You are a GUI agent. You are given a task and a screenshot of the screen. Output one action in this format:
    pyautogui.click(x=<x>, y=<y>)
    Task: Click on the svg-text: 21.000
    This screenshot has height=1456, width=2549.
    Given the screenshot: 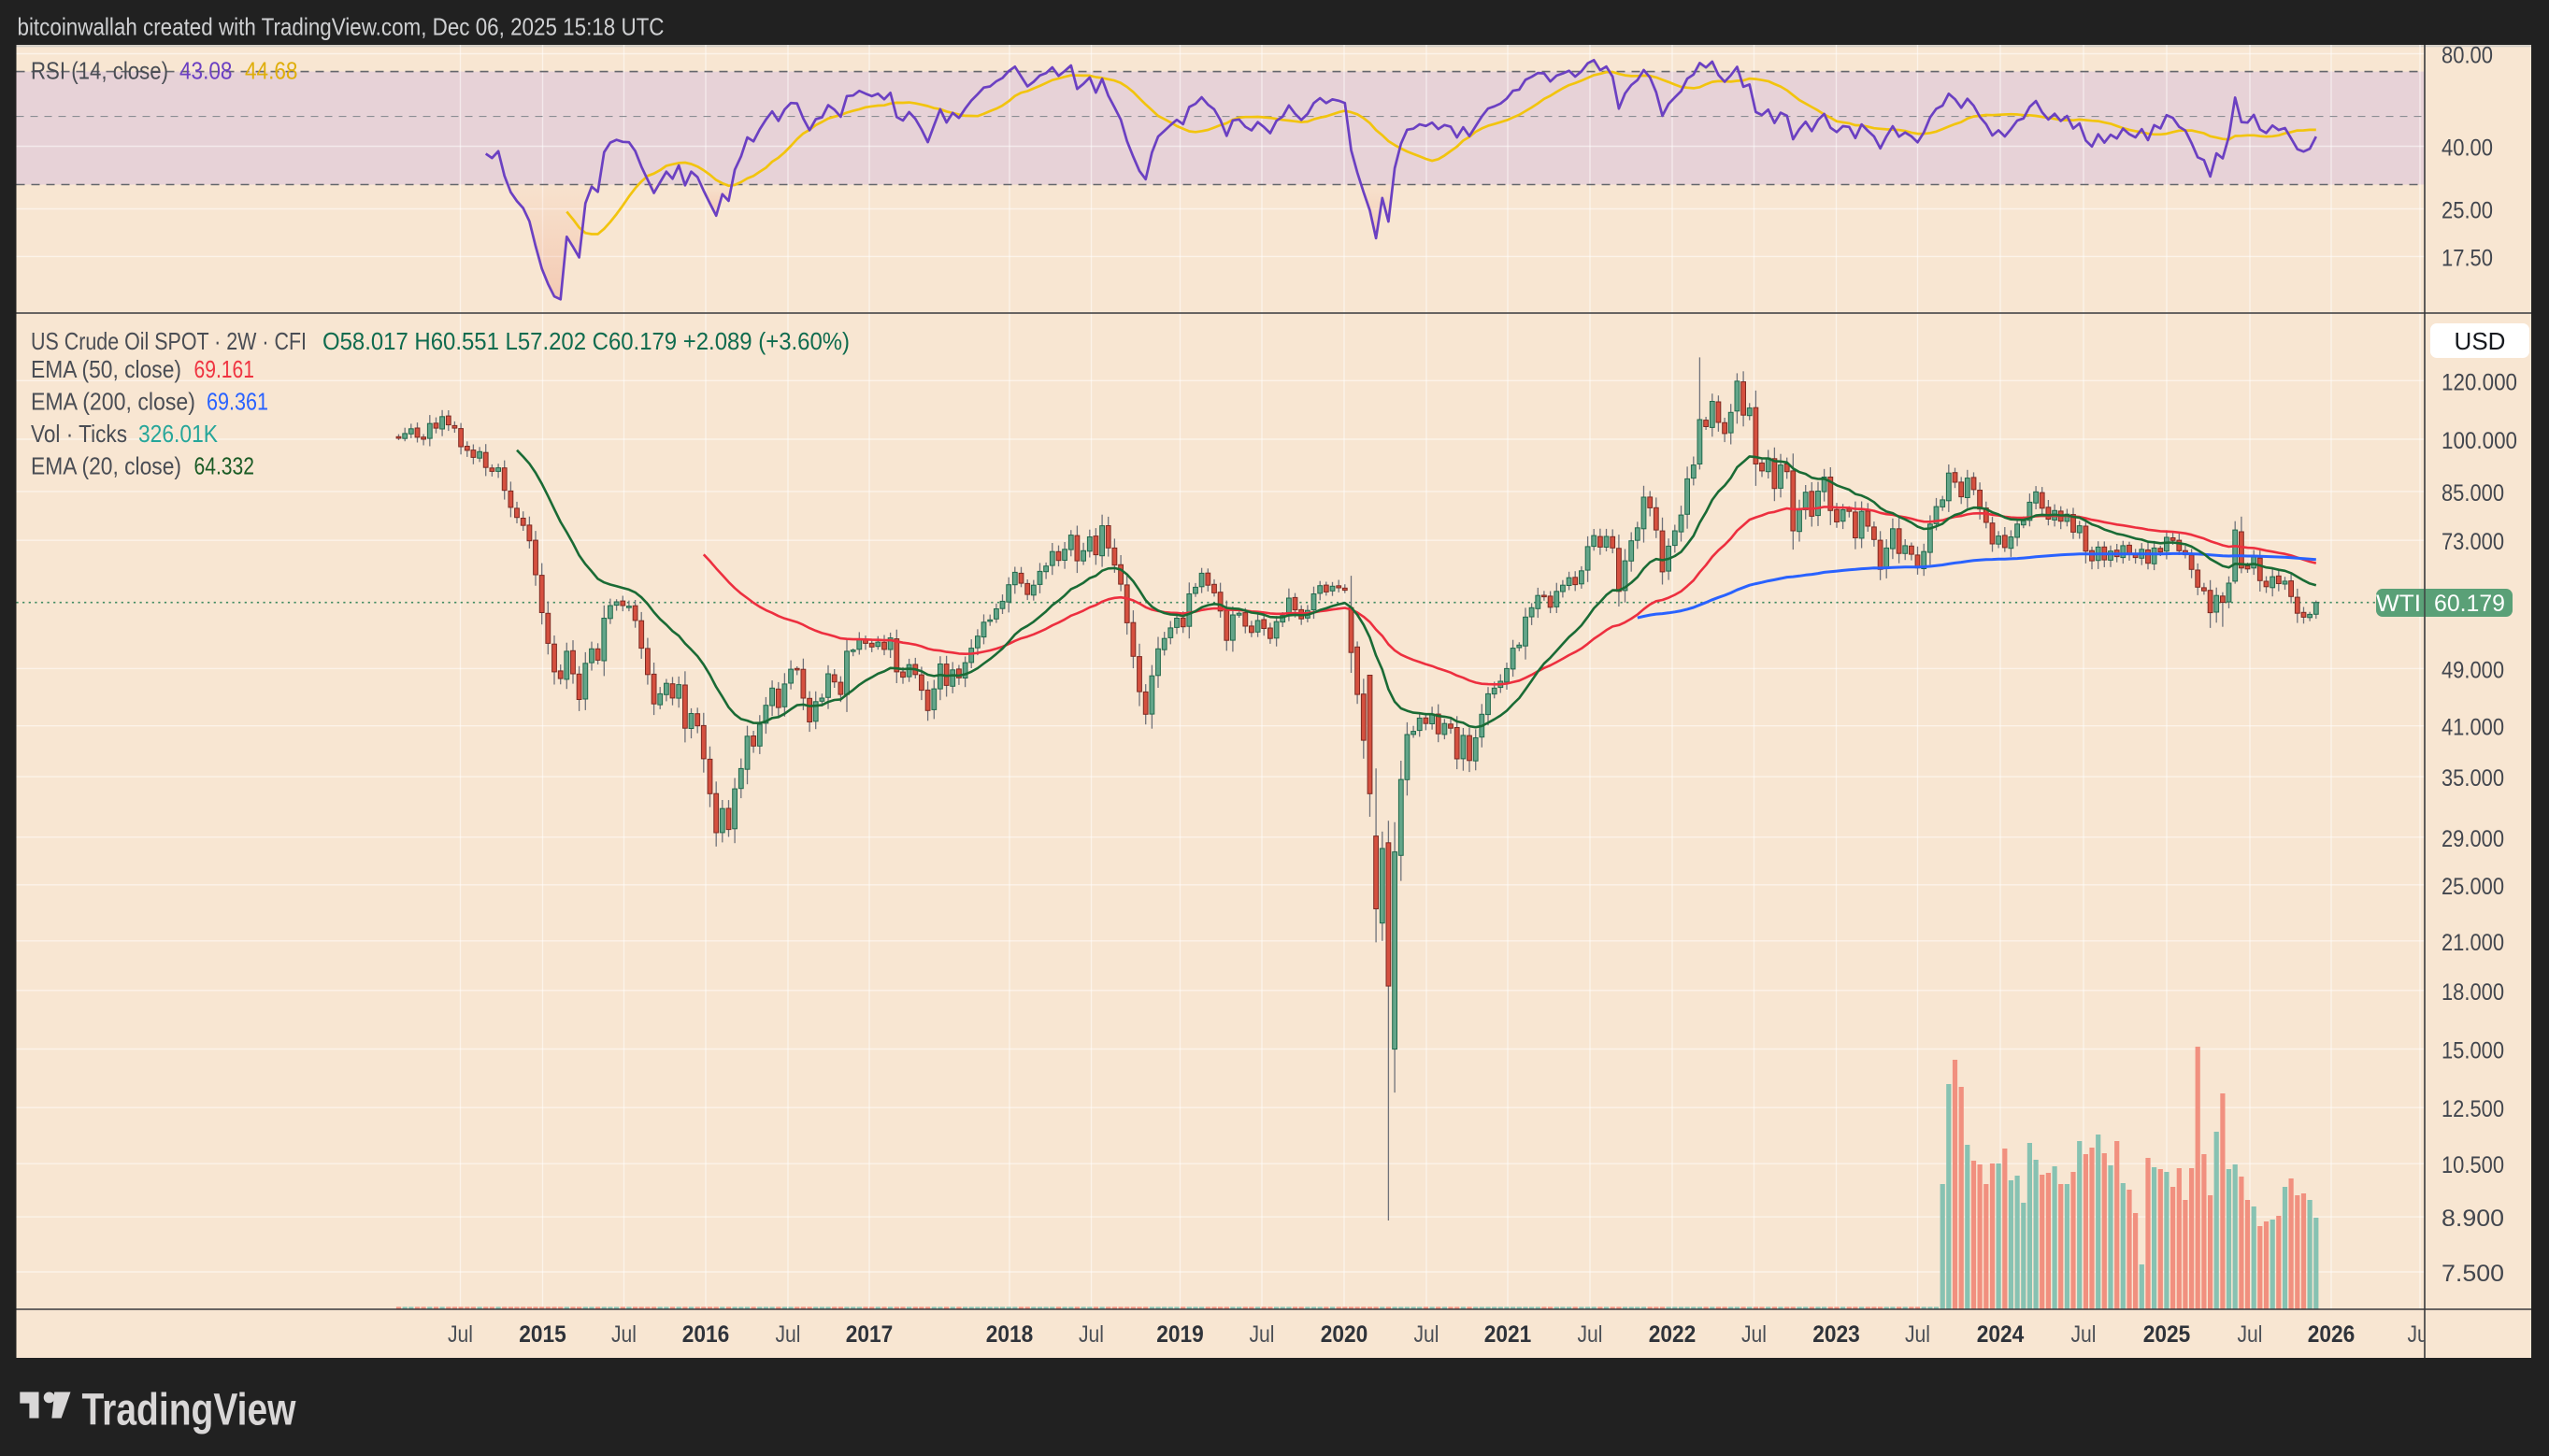 What is the action you would take?
    pyautogui.click(x=2473, y=943)
    